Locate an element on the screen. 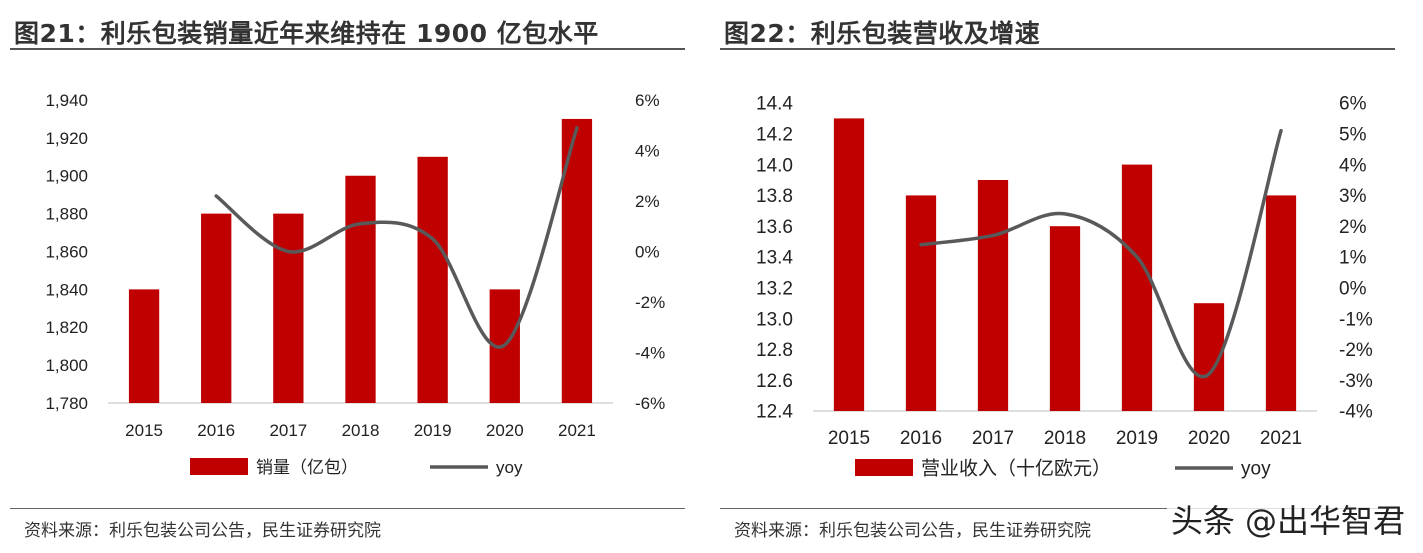 The height and width of the screenshot is (553, 1423). y-left-tick-label: 1,860 is located at coordinates (66, 251).